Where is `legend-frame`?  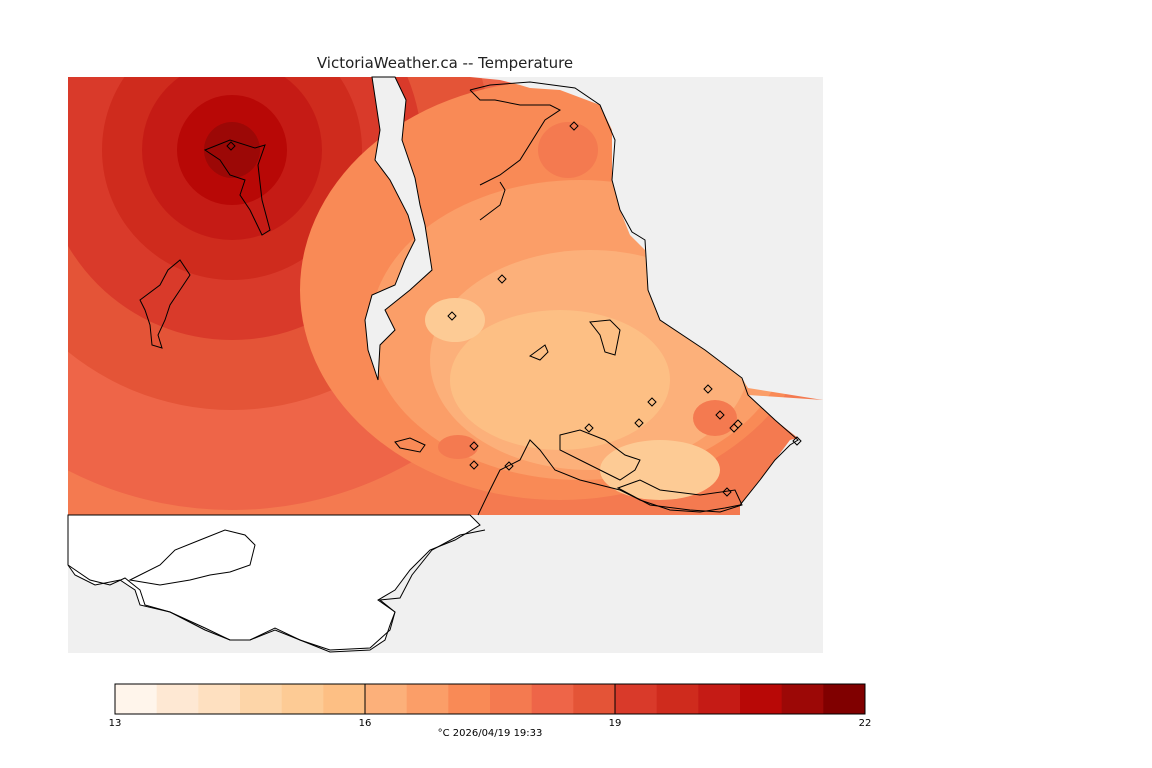 legend-frame is located at coordinates (490, 699).